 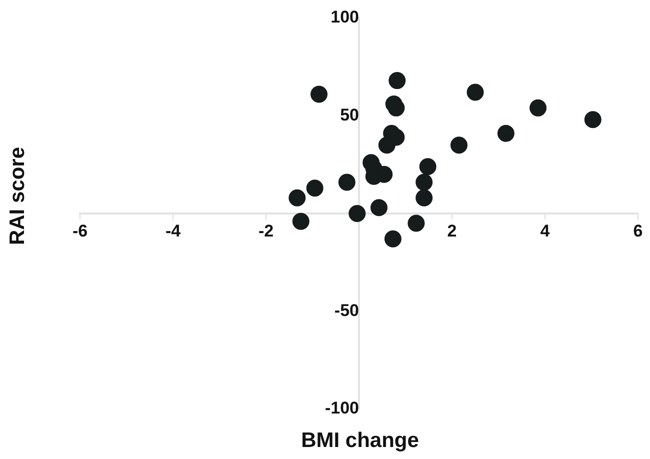 What do you see at coordinates (18, 196) in the screenshot?
I see `y-axis-title: RAI score` at bounding box center [18, 196].